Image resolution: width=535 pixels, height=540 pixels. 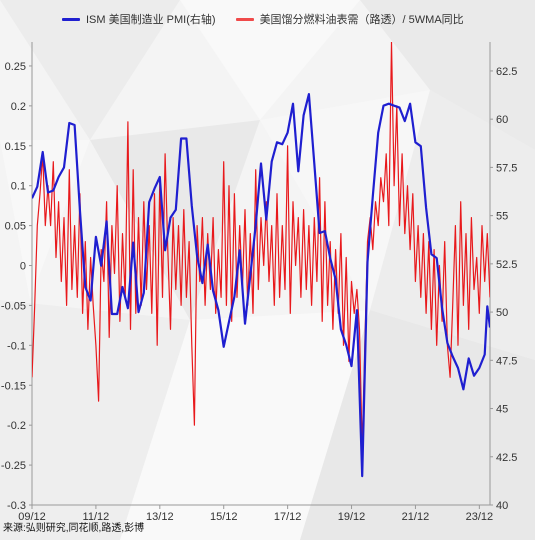 What do you see at coordinates (16, 426) in the screenshot?
I see `y-left-tick-label: -0.2` at bounding box center [16, 426].